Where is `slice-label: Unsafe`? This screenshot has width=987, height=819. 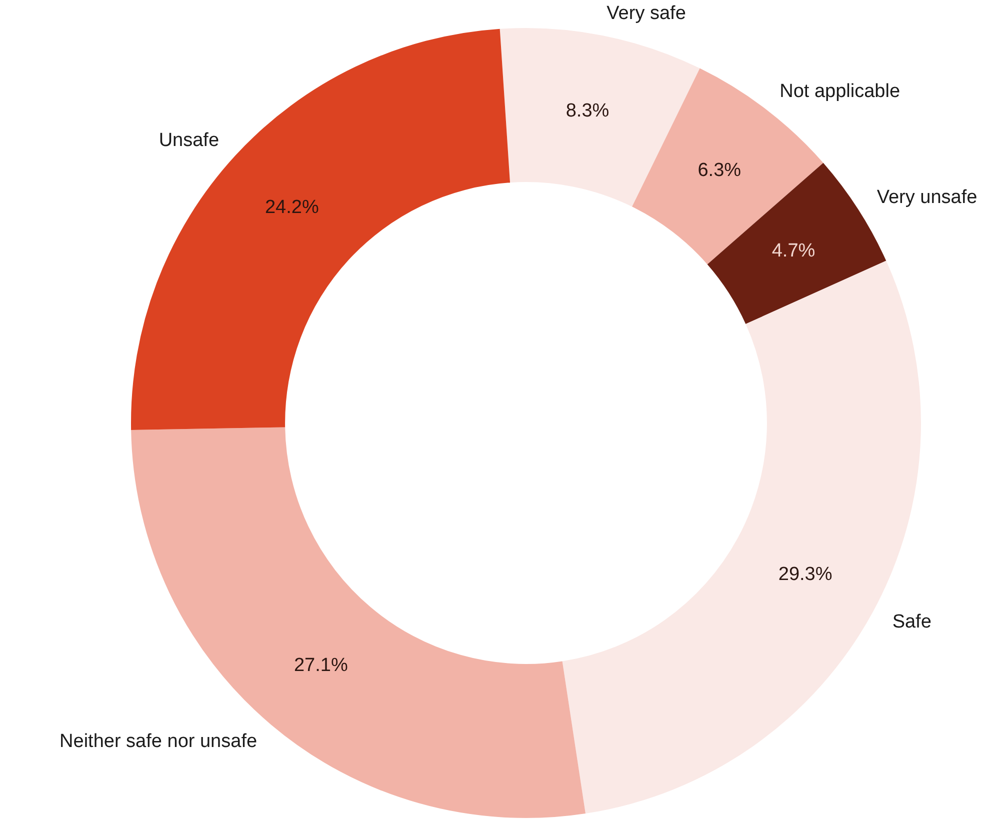 slice-label: Unsafe is located at coordinates (189, 140).